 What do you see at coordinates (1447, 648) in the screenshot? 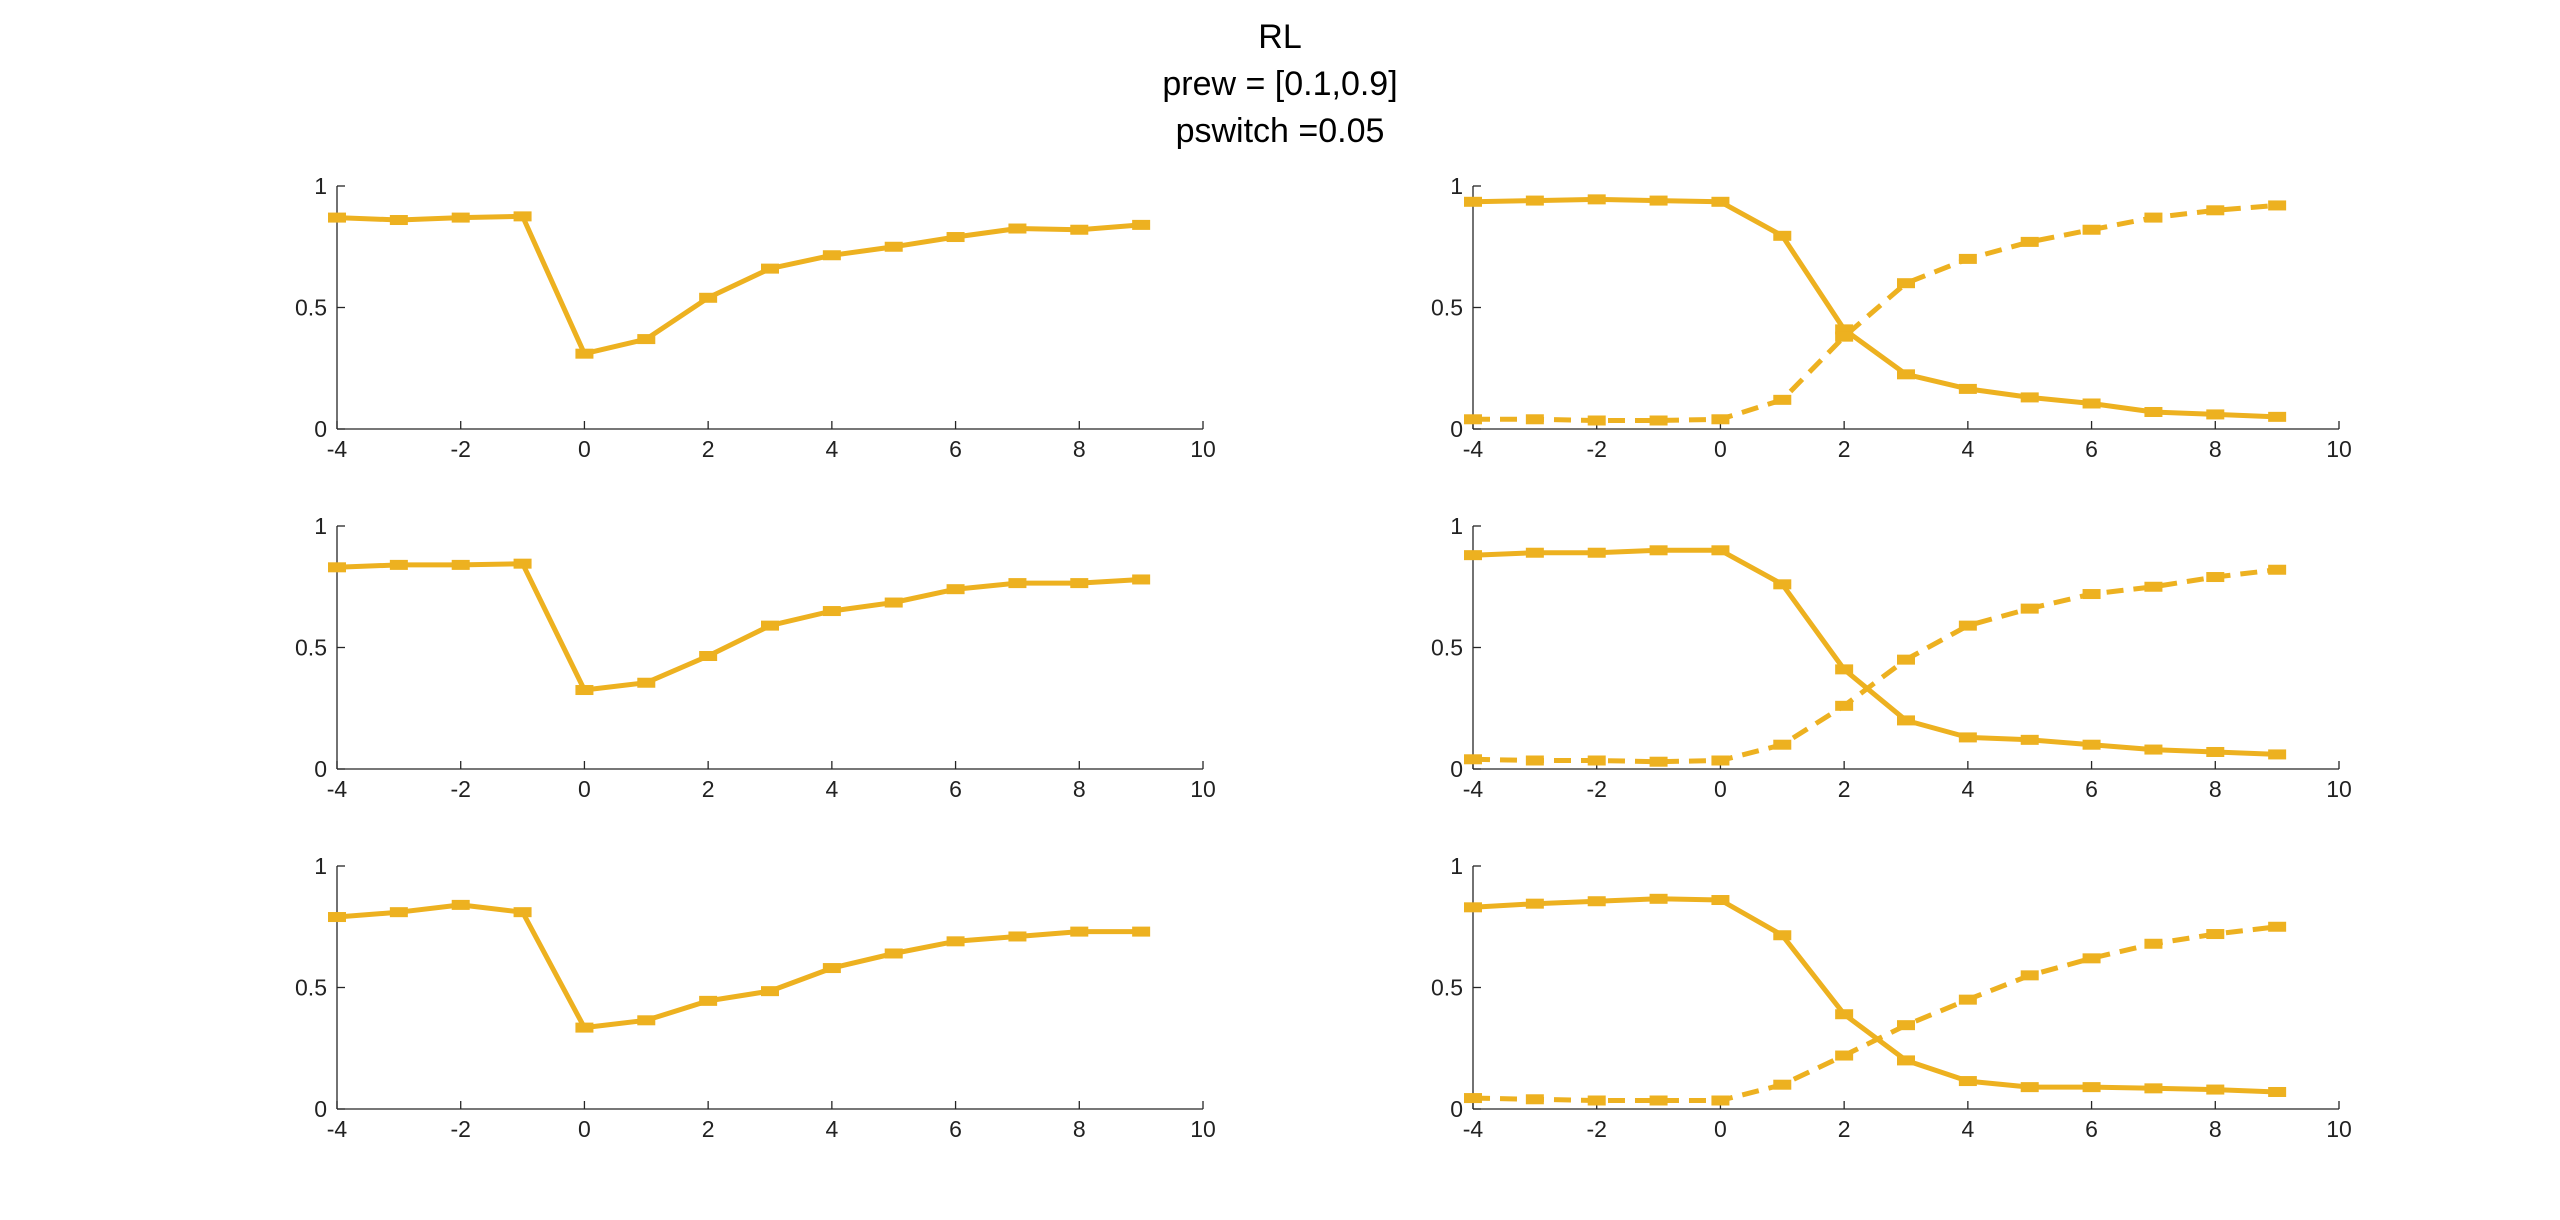
I see `y-tick-label: 0.5` at bounding box center [1447, 648].